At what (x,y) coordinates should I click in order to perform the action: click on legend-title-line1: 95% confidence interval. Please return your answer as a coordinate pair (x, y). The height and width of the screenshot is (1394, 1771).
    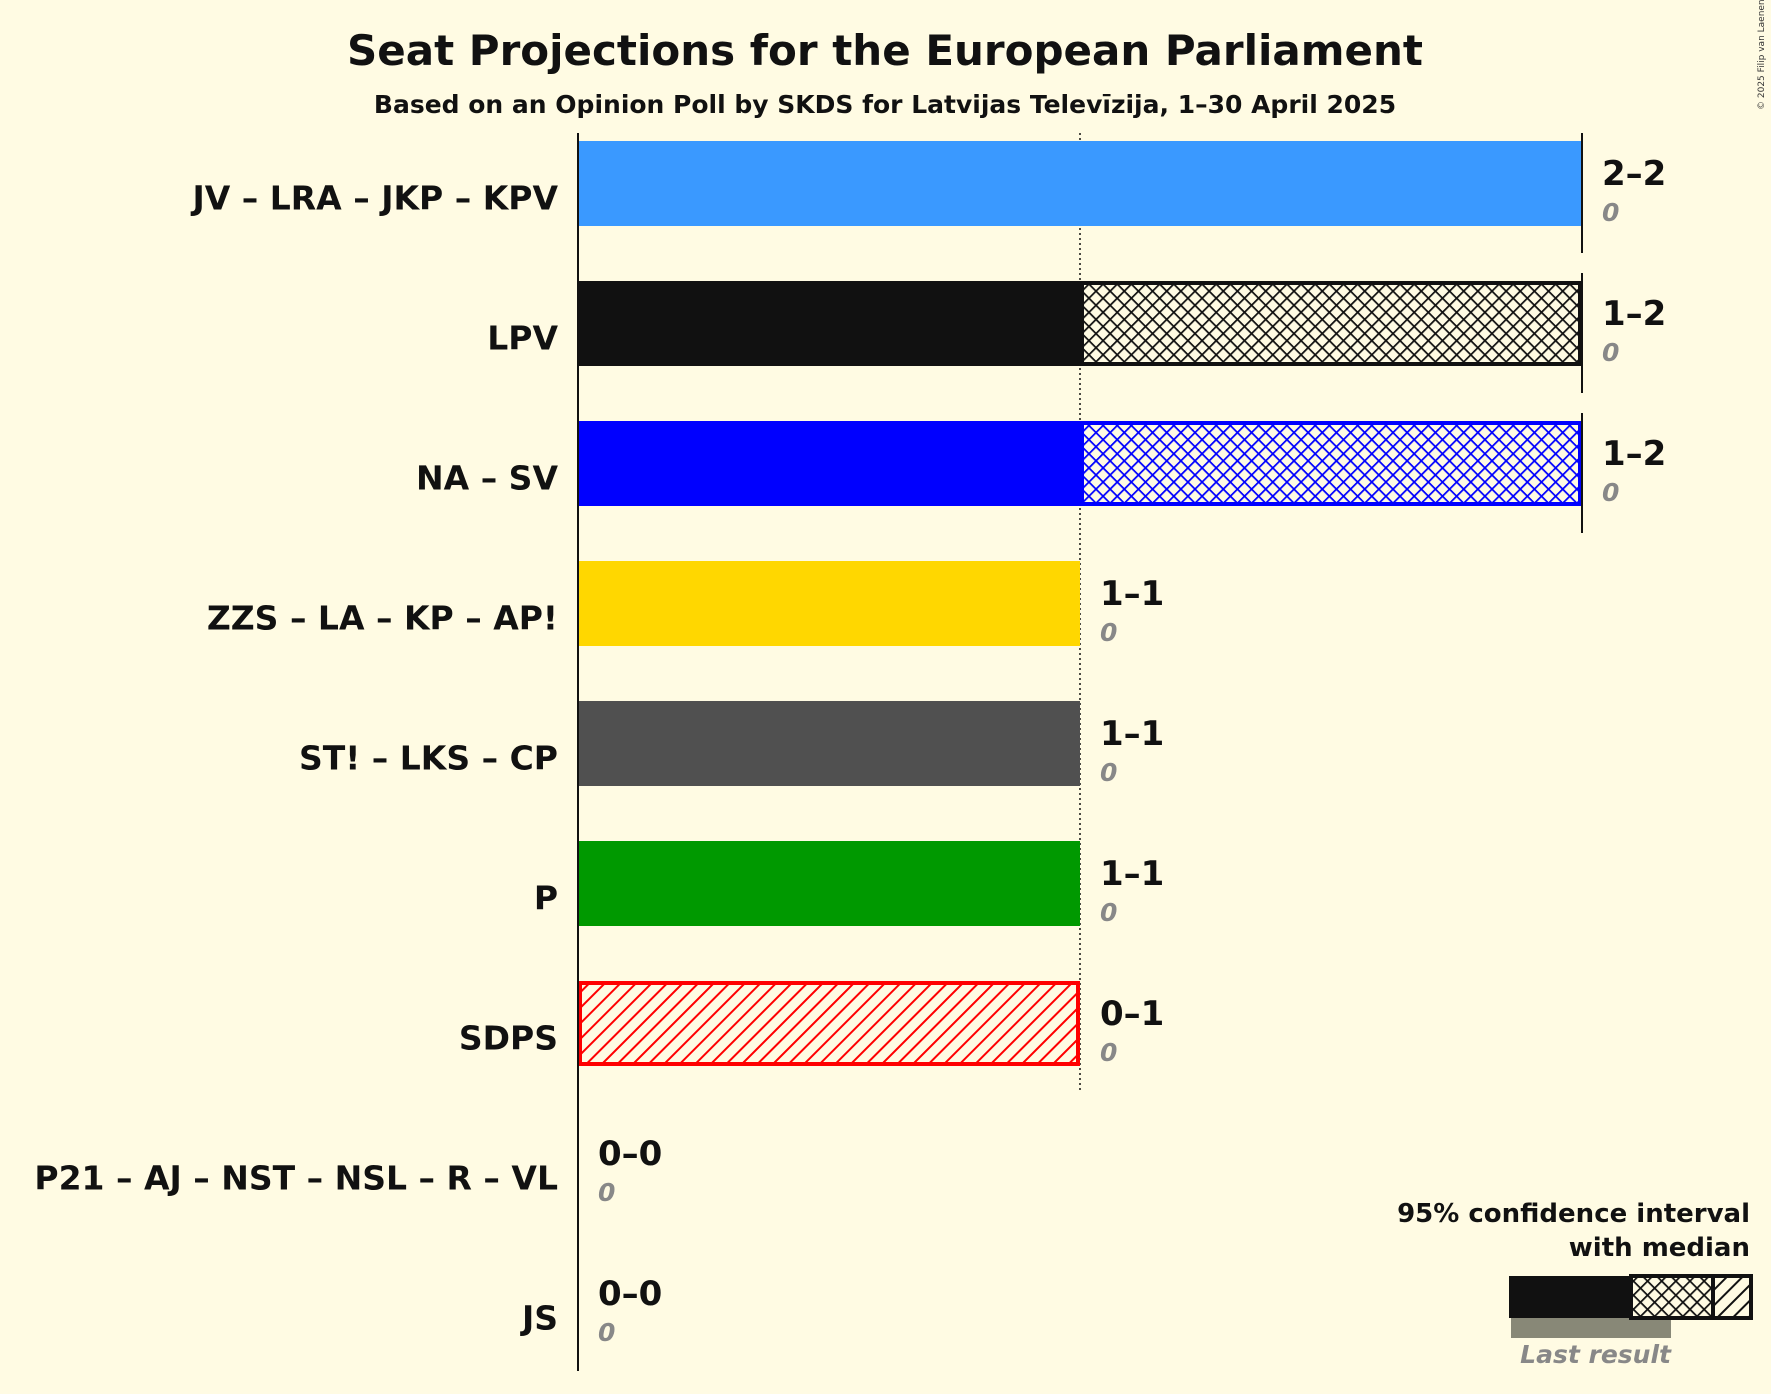
    Looking at the image, I should click on (1573, 1214).